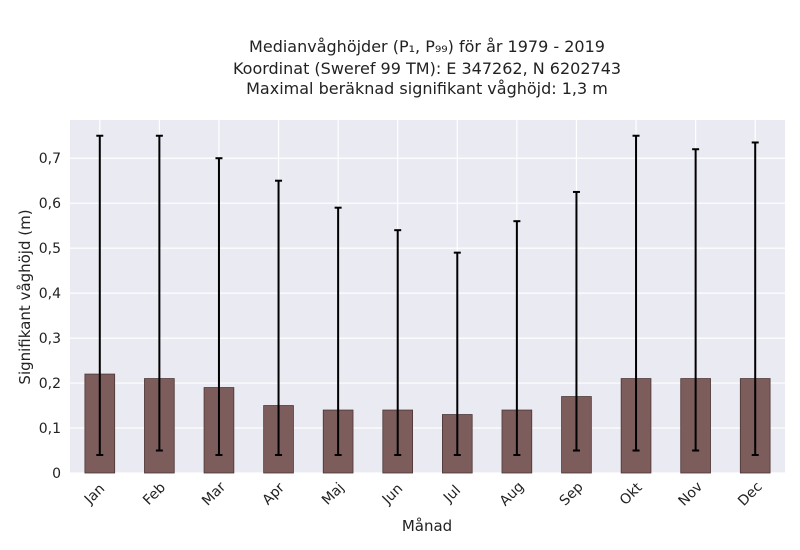  What do you see at coordinates (452, 495) in the screenshot?
I see `x-tick-label: Jul` at bounding box center [452, 495].